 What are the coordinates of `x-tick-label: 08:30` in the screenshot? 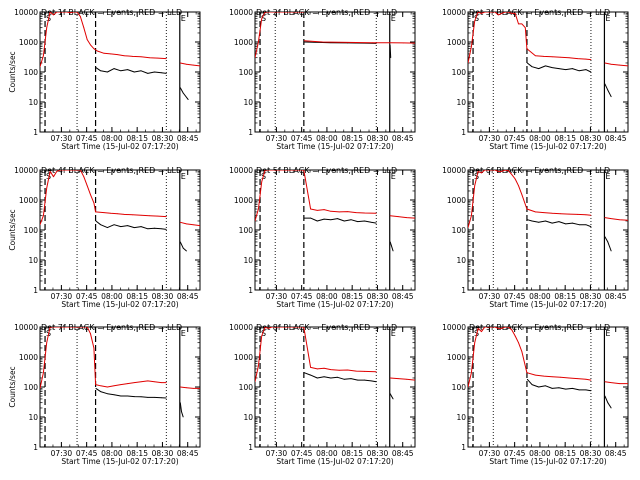 It's located at (591, 453).